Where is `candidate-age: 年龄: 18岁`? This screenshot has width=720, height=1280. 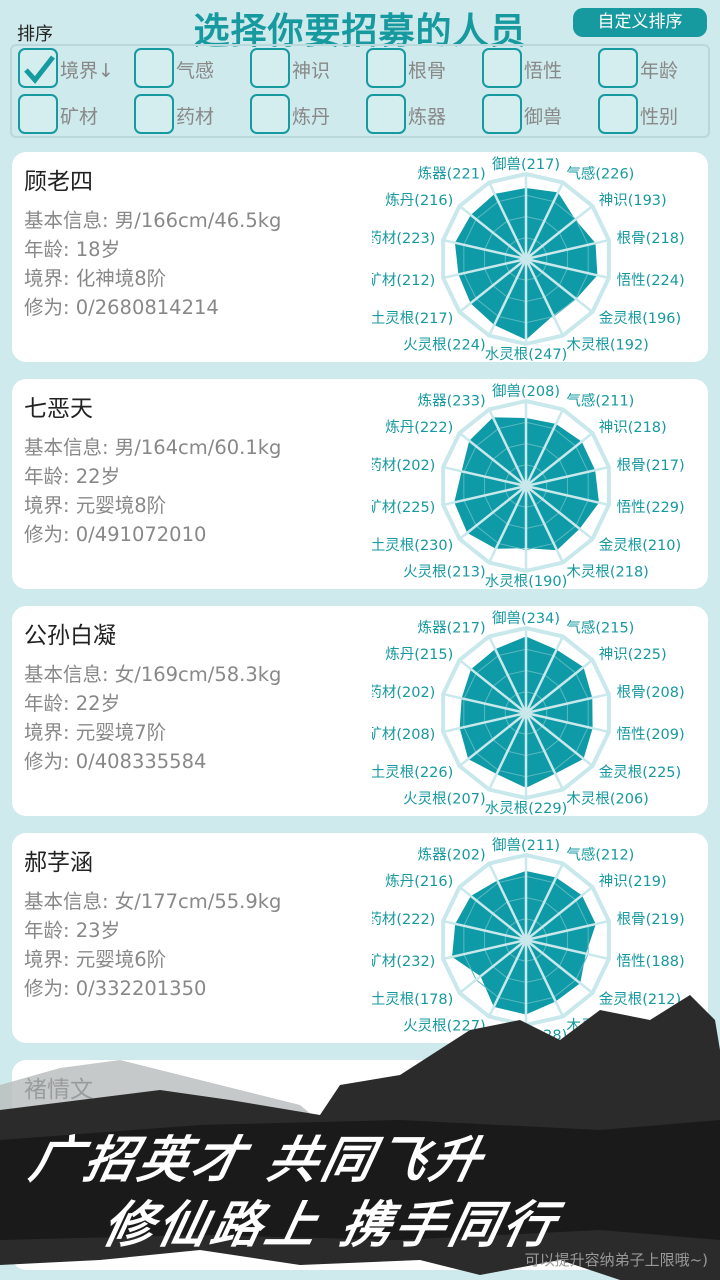
candidate-age: 年龄: 18岁 is located at coordinates (72, 249).